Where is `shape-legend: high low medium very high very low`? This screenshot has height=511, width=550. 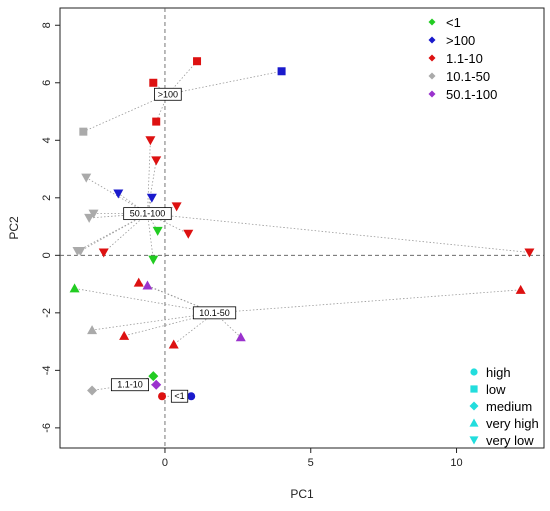 shape-legend: high low medium very high very low is located at coordinates (504, 406).